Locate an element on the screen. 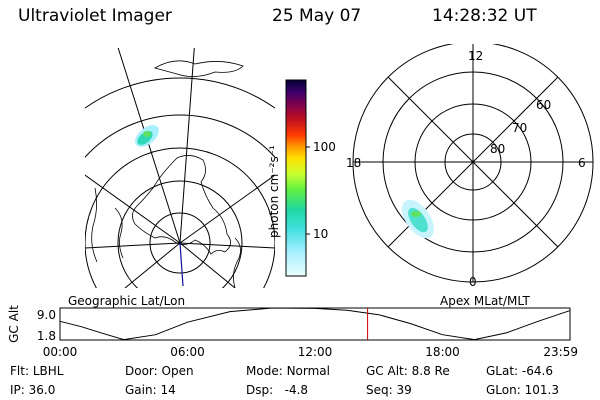 Image resolution: width=600 pixels, height=400 pixels. mode-value: Normal is located at coordinates (308, 371).